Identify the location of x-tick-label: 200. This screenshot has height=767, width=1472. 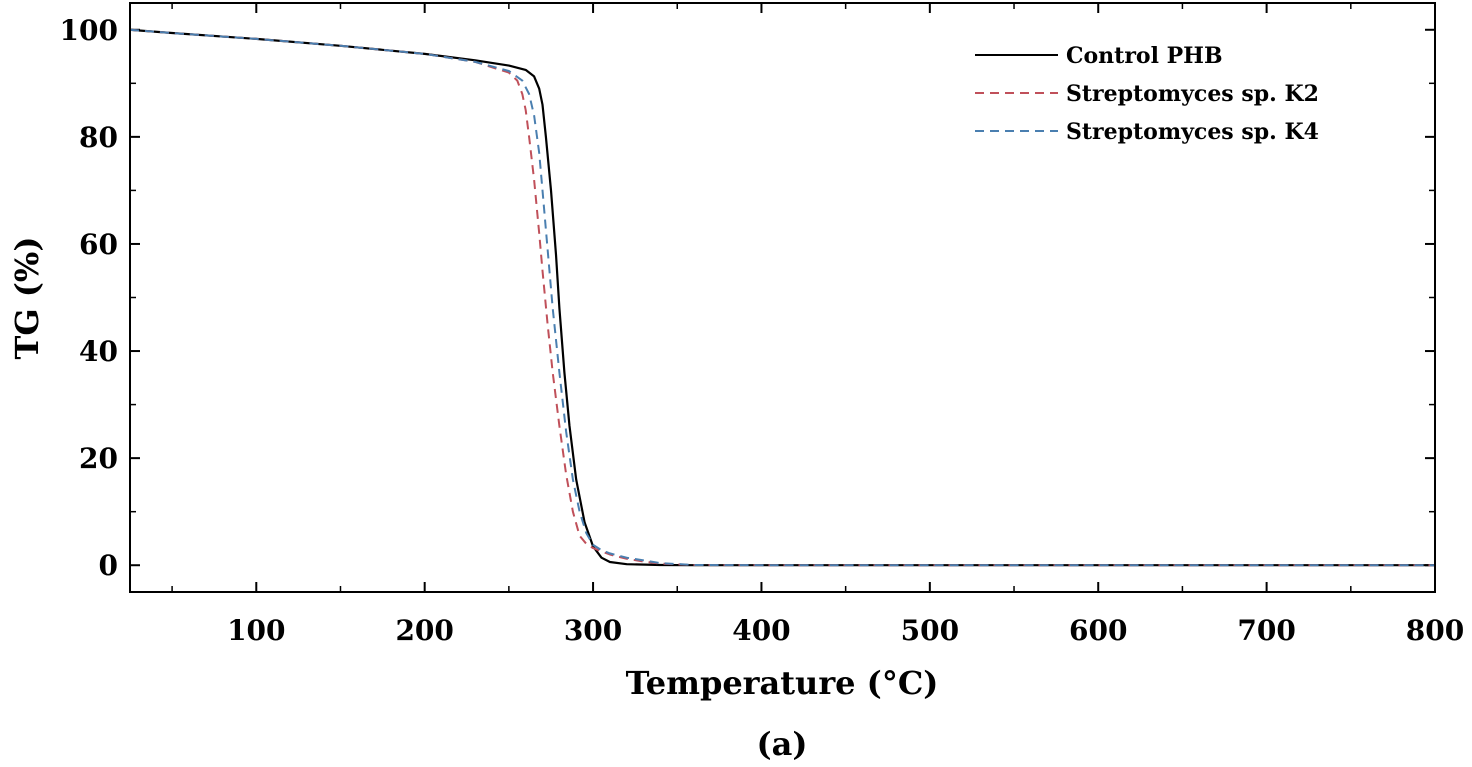
(424, 630).